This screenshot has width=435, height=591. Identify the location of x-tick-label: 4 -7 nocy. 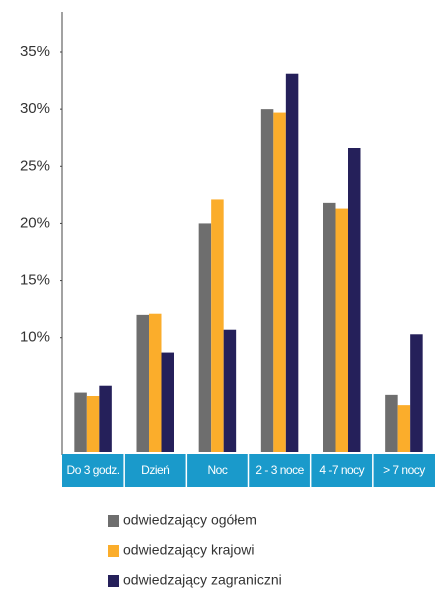
(341, 470).